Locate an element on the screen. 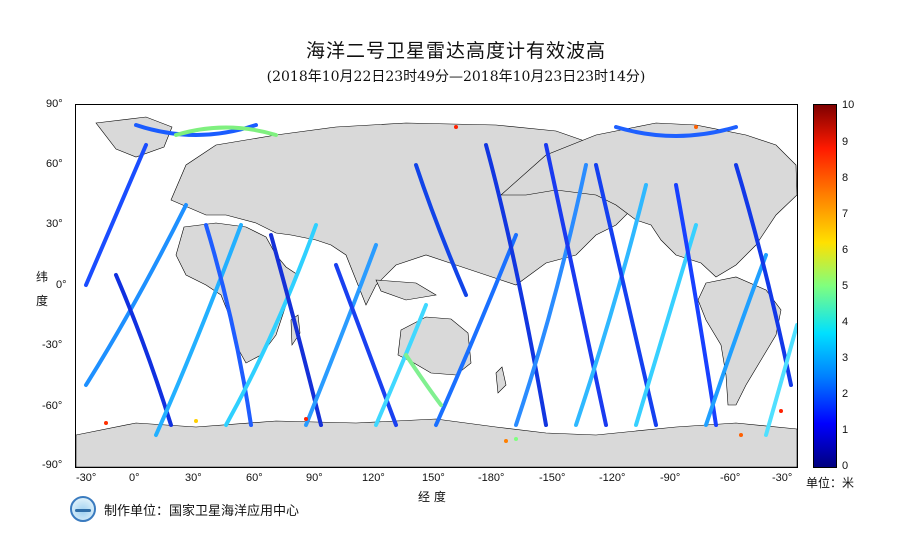 This screenshot has height=544, width=912. lat-tick: 30° is located at coordinates (54, 224).